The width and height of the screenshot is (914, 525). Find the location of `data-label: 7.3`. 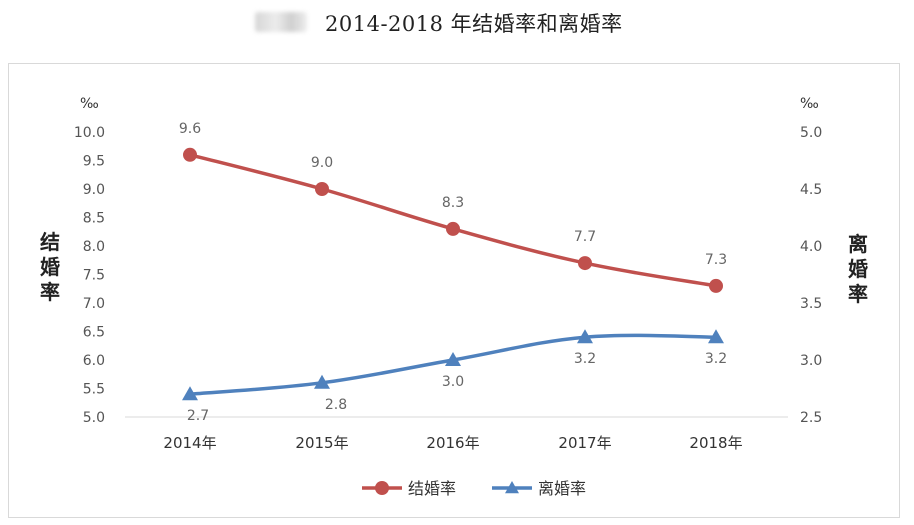

data-label: 7.3 is located at coordinates (716, 260).